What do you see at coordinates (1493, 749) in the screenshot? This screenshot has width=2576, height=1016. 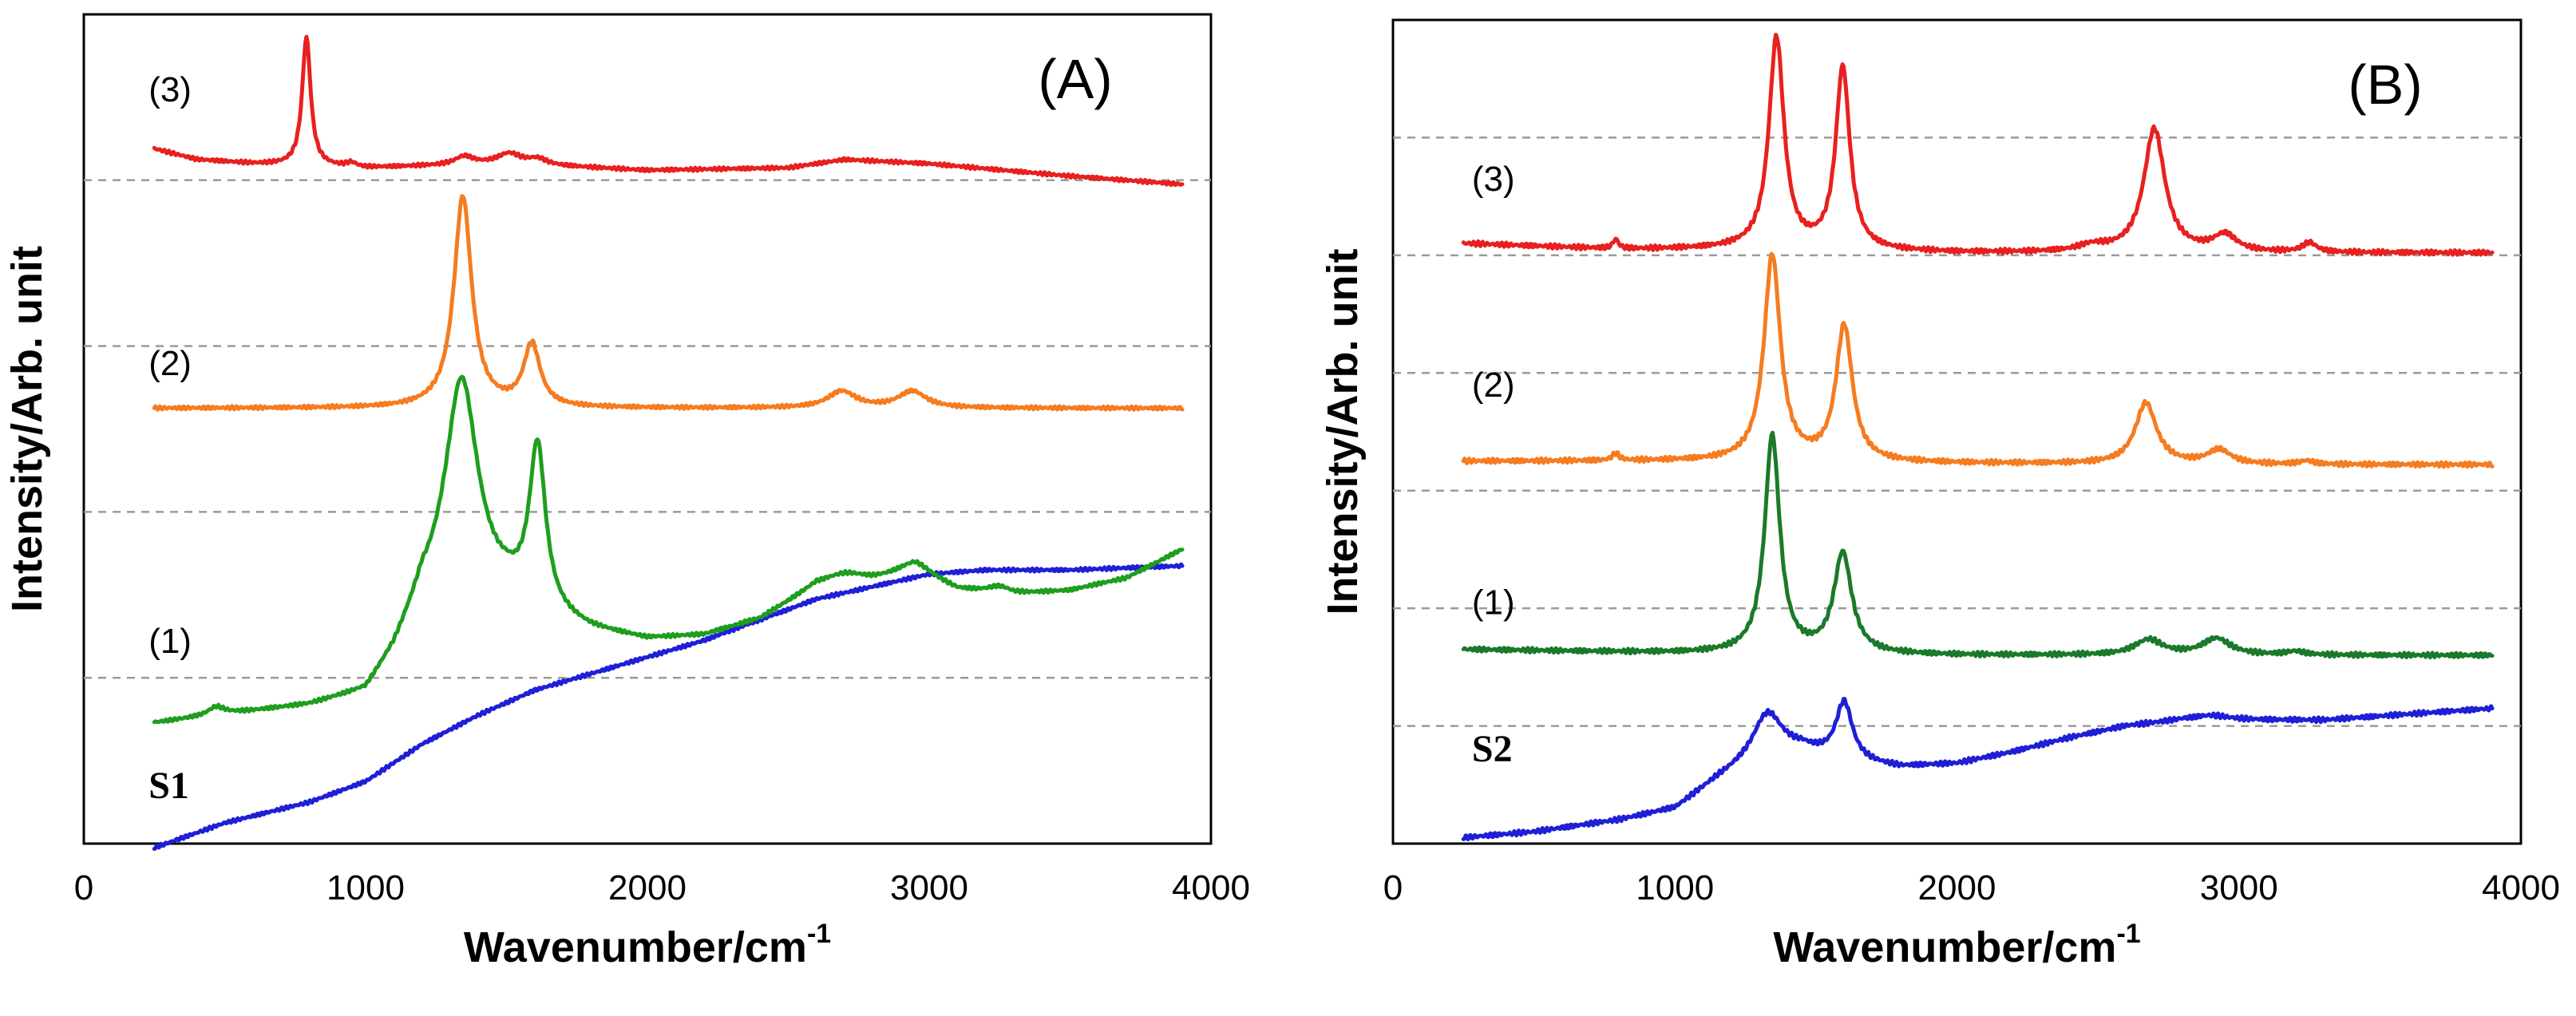 I see `series-label: S2` at bounding box center [1493, 749].